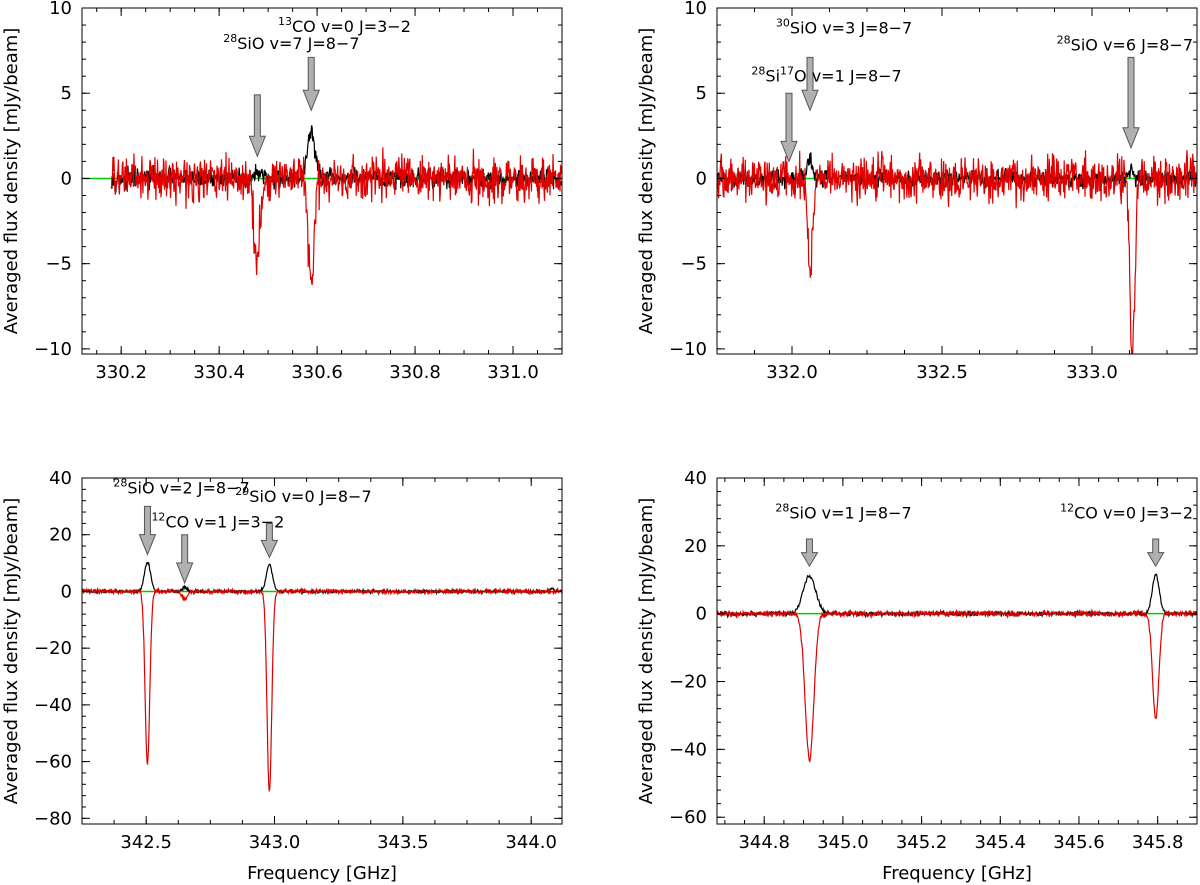 This screenshot has width=1200, height=885. Describe the element at coordinates (303, 495) in the screenshot. I see `line-annotation: 29SiO v=0 J=8−7` at that location.